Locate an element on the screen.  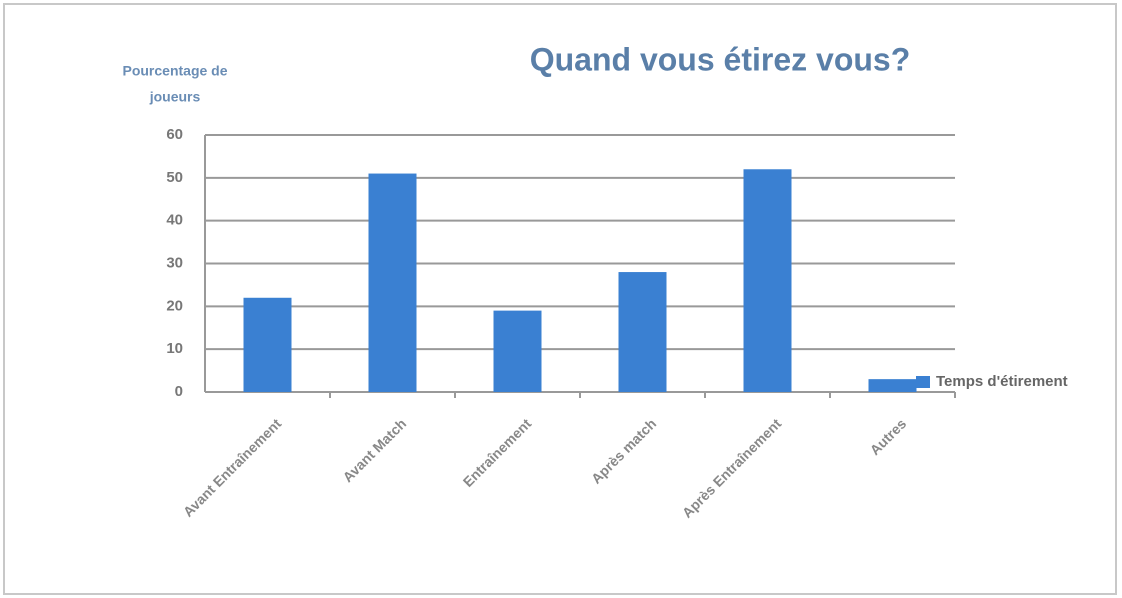
y-axis-label: Pourcentage de is located at coordinates (174, 71).